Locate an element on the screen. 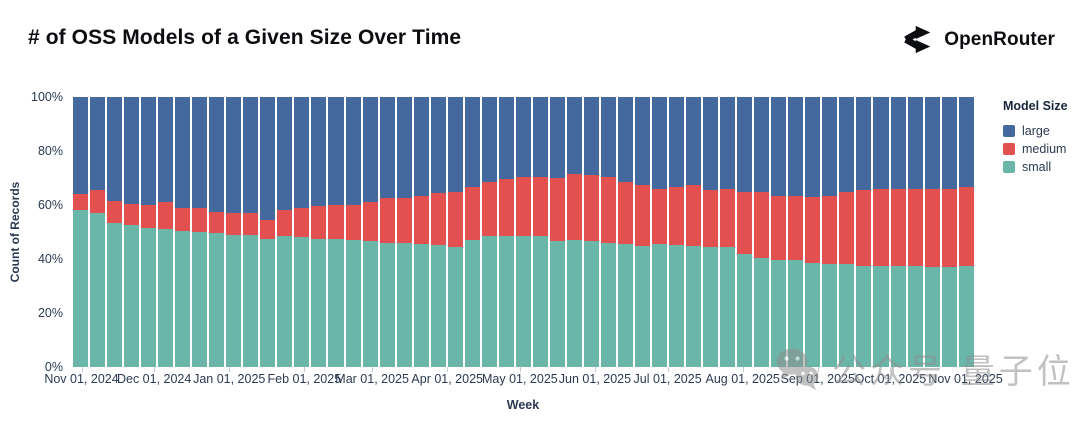  legend-item-medium: medium is located at coordinates (1035, 149).